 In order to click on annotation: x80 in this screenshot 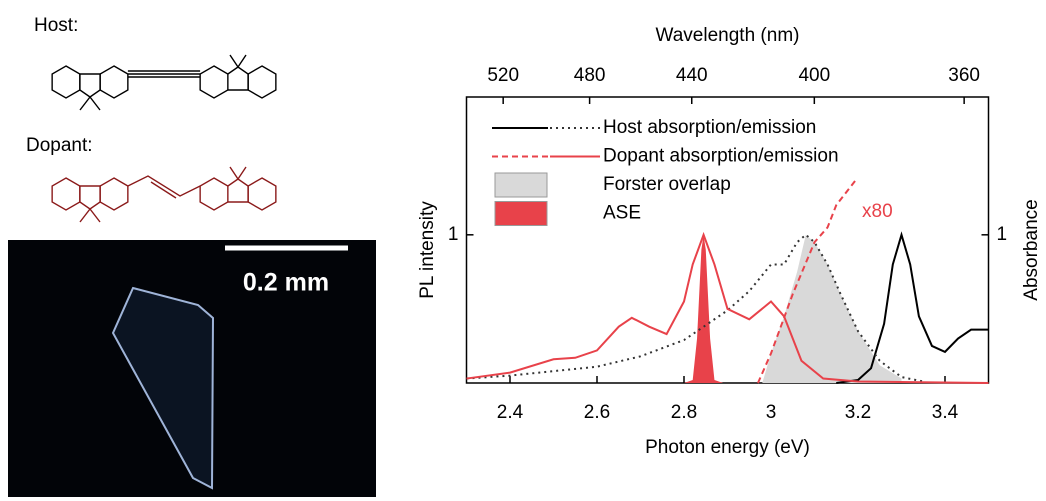, I will do `click(877, 211)`.